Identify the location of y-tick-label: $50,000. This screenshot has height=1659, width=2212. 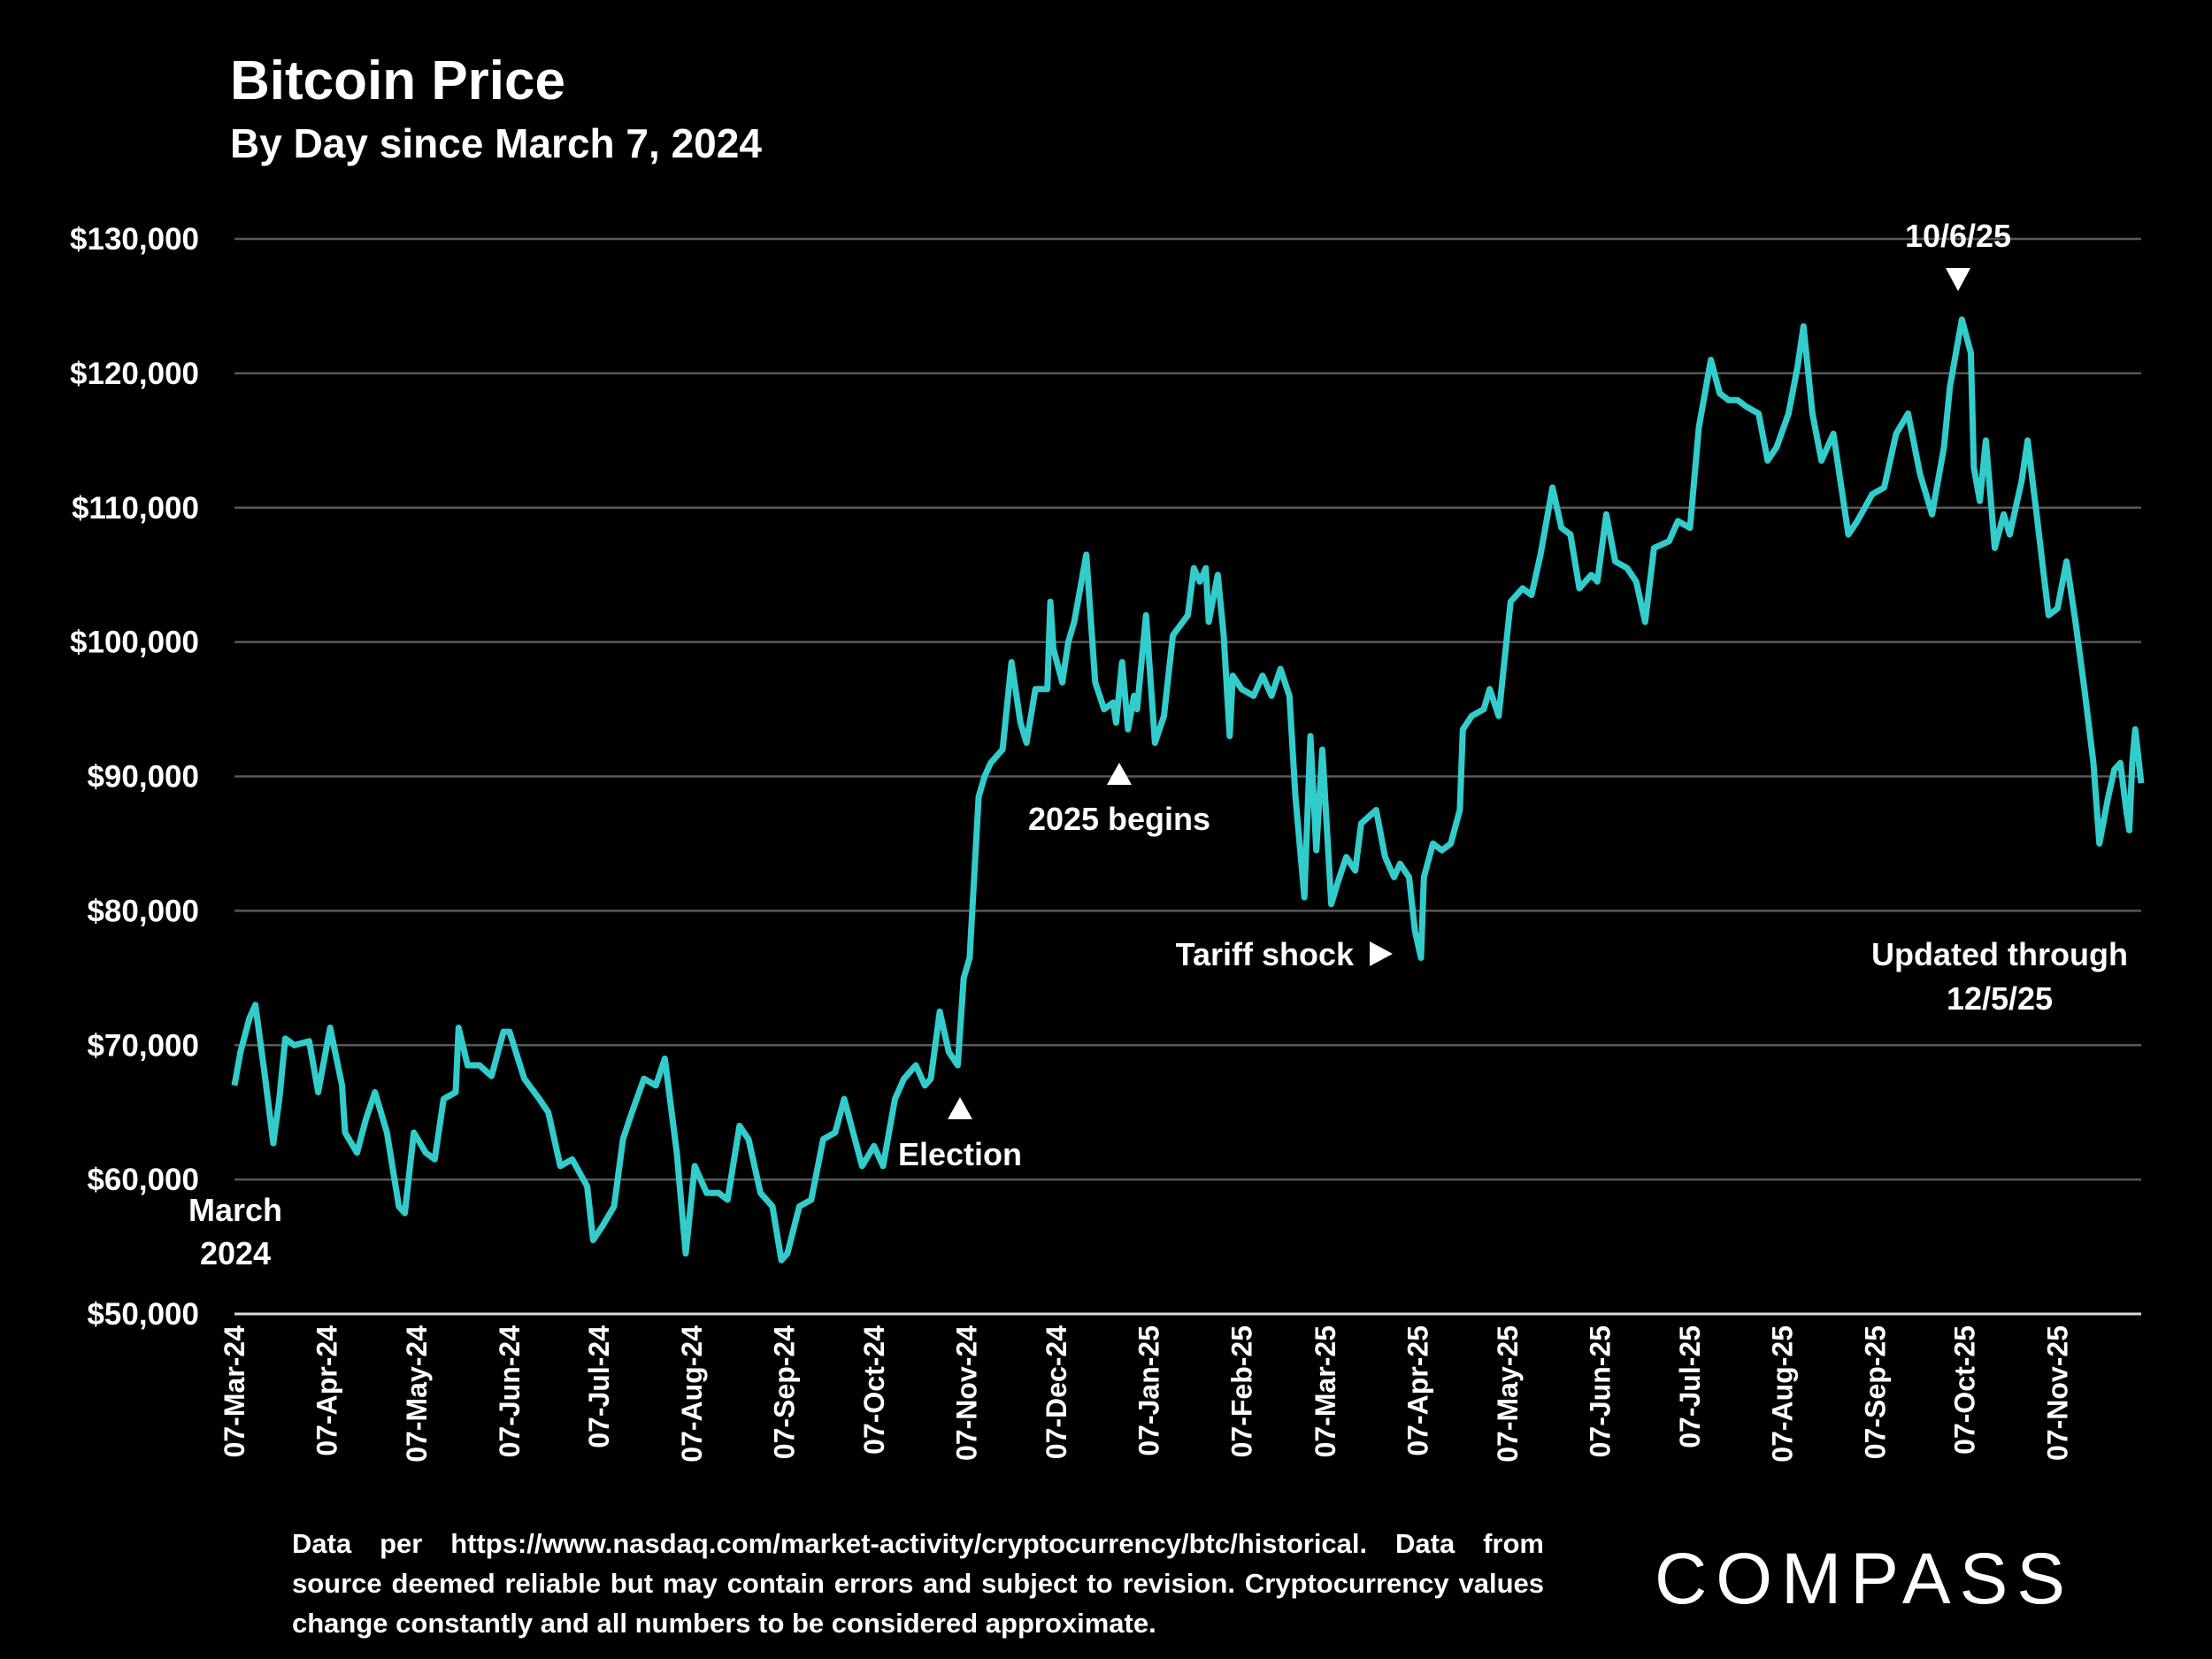
(143, 1315).